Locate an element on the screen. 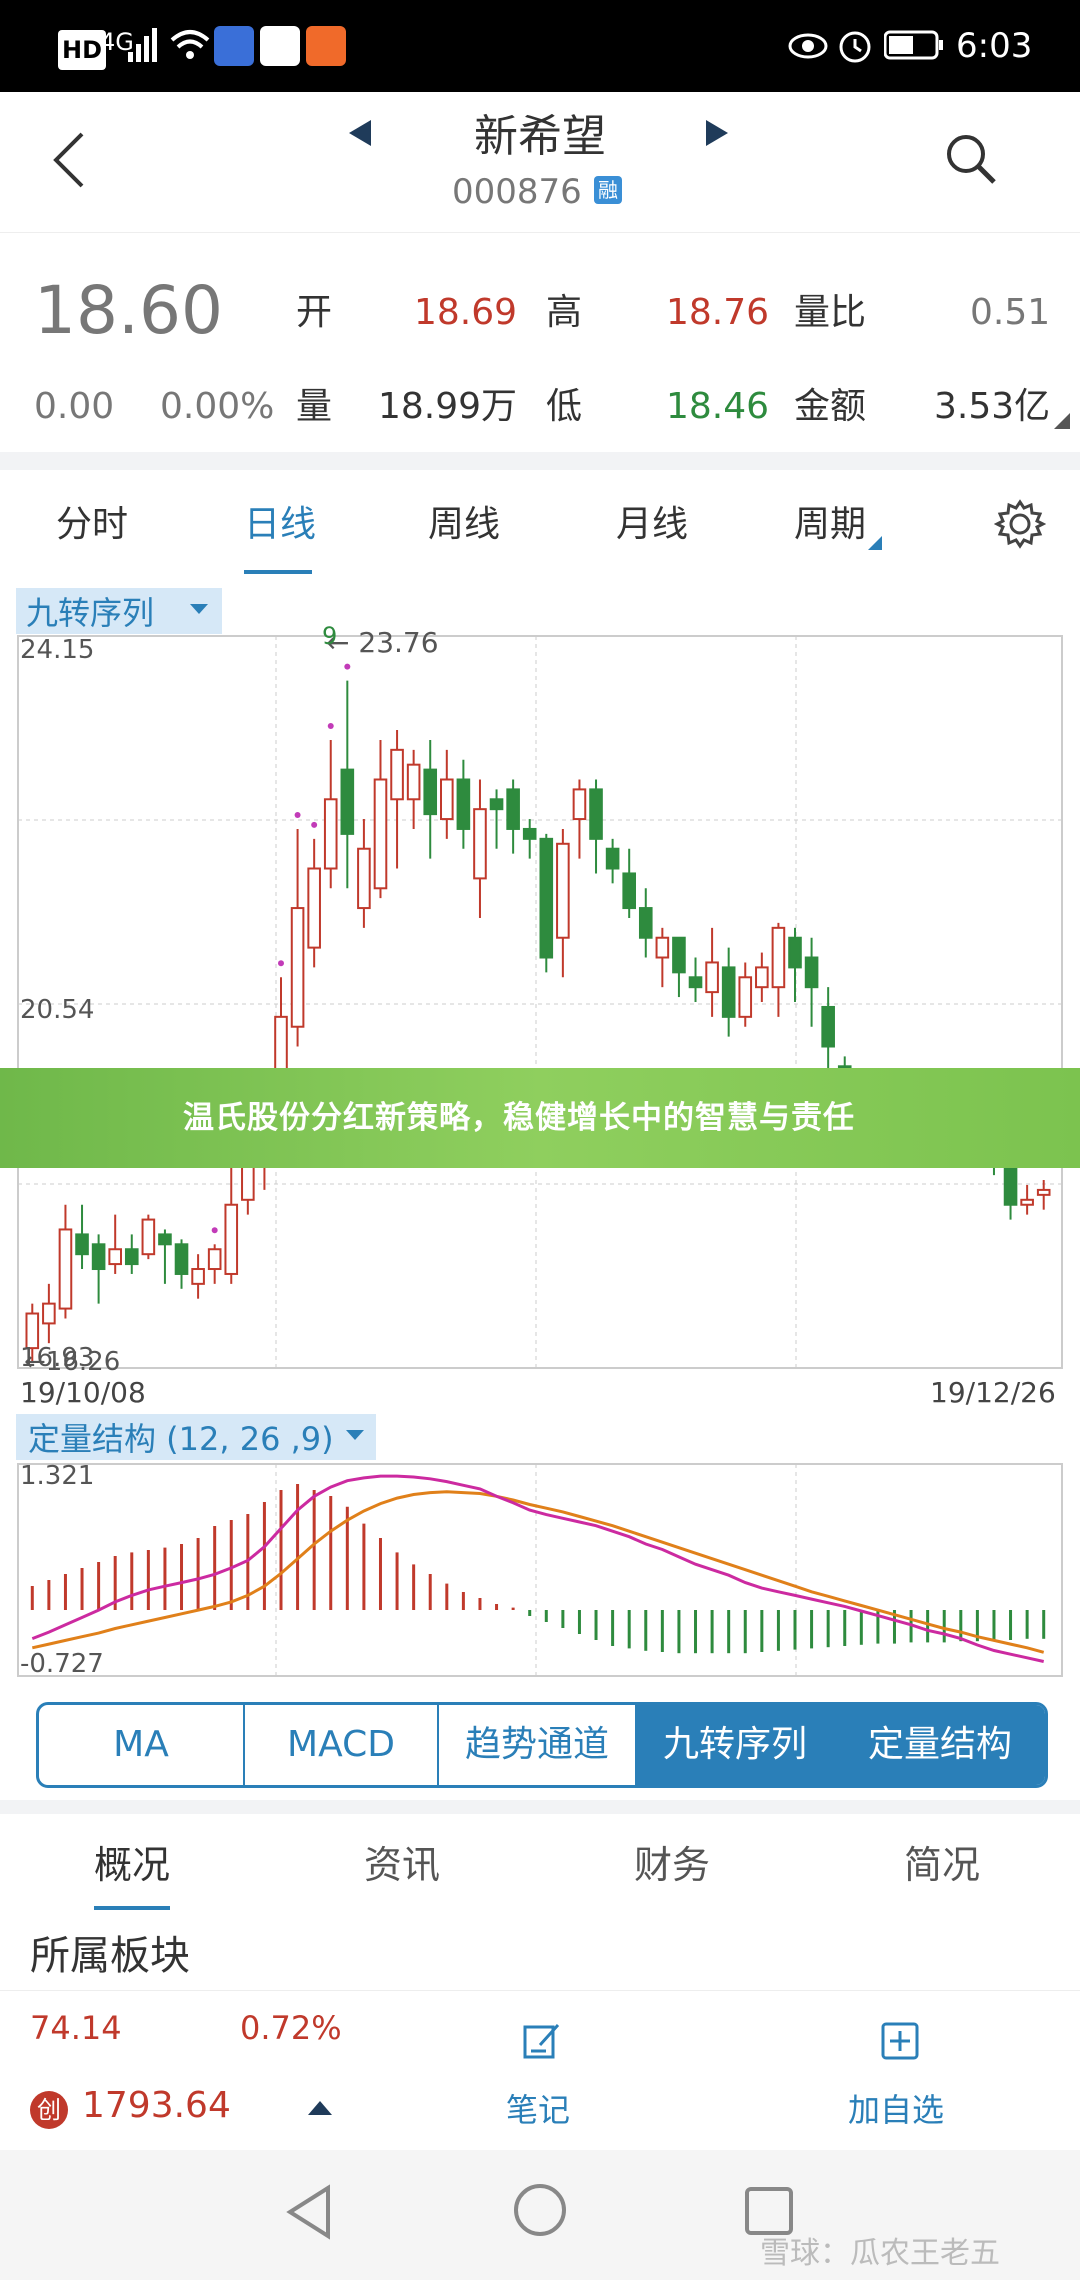 This screenshot has width=1080, height=2280. indicator-selector-bg is located at coordinates (119, 611).